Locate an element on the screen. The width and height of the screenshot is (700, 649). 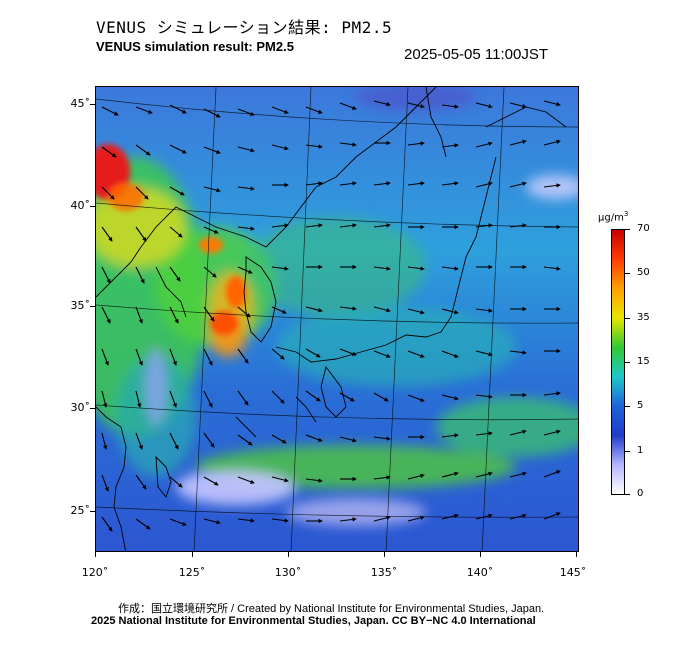
lon-label-120: 120˚ is located at coordinates (95, 572).